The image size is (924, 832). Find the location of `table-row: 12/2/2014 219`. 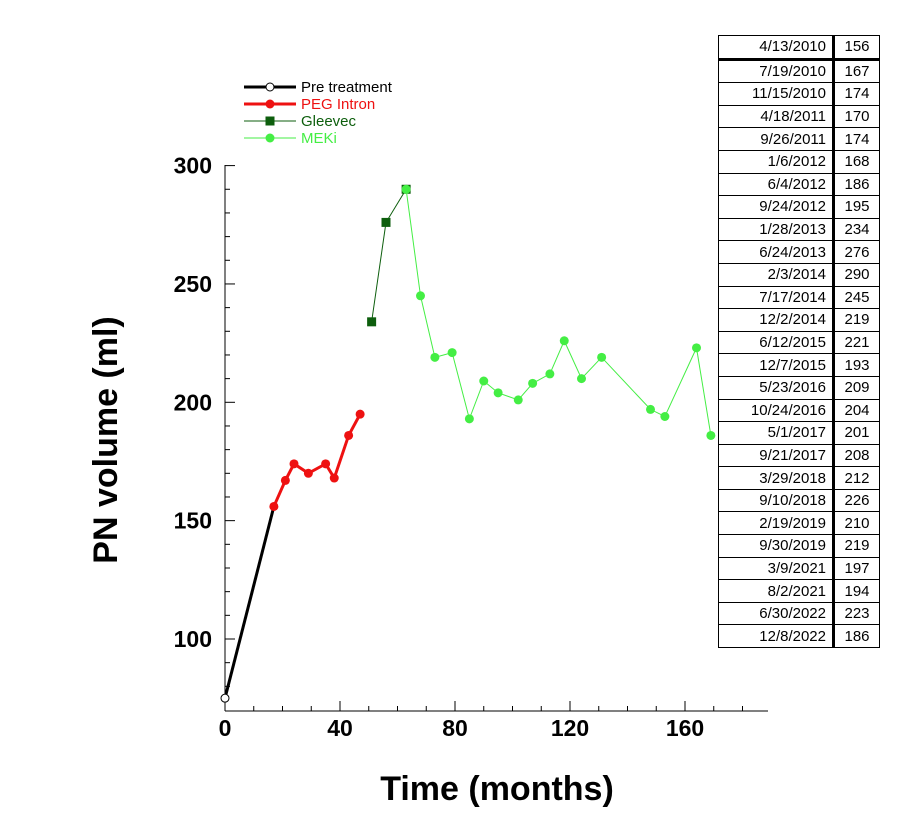

table-row: 12/2/2014 219 is located at coordinates (799, 320).